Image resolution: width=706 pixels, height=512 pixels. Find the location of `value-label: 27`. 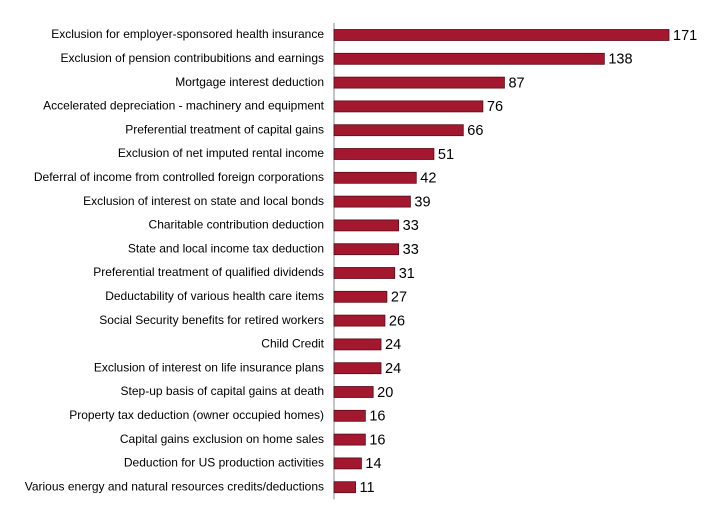

value-label: 27 is located at coordinates (399, 298).